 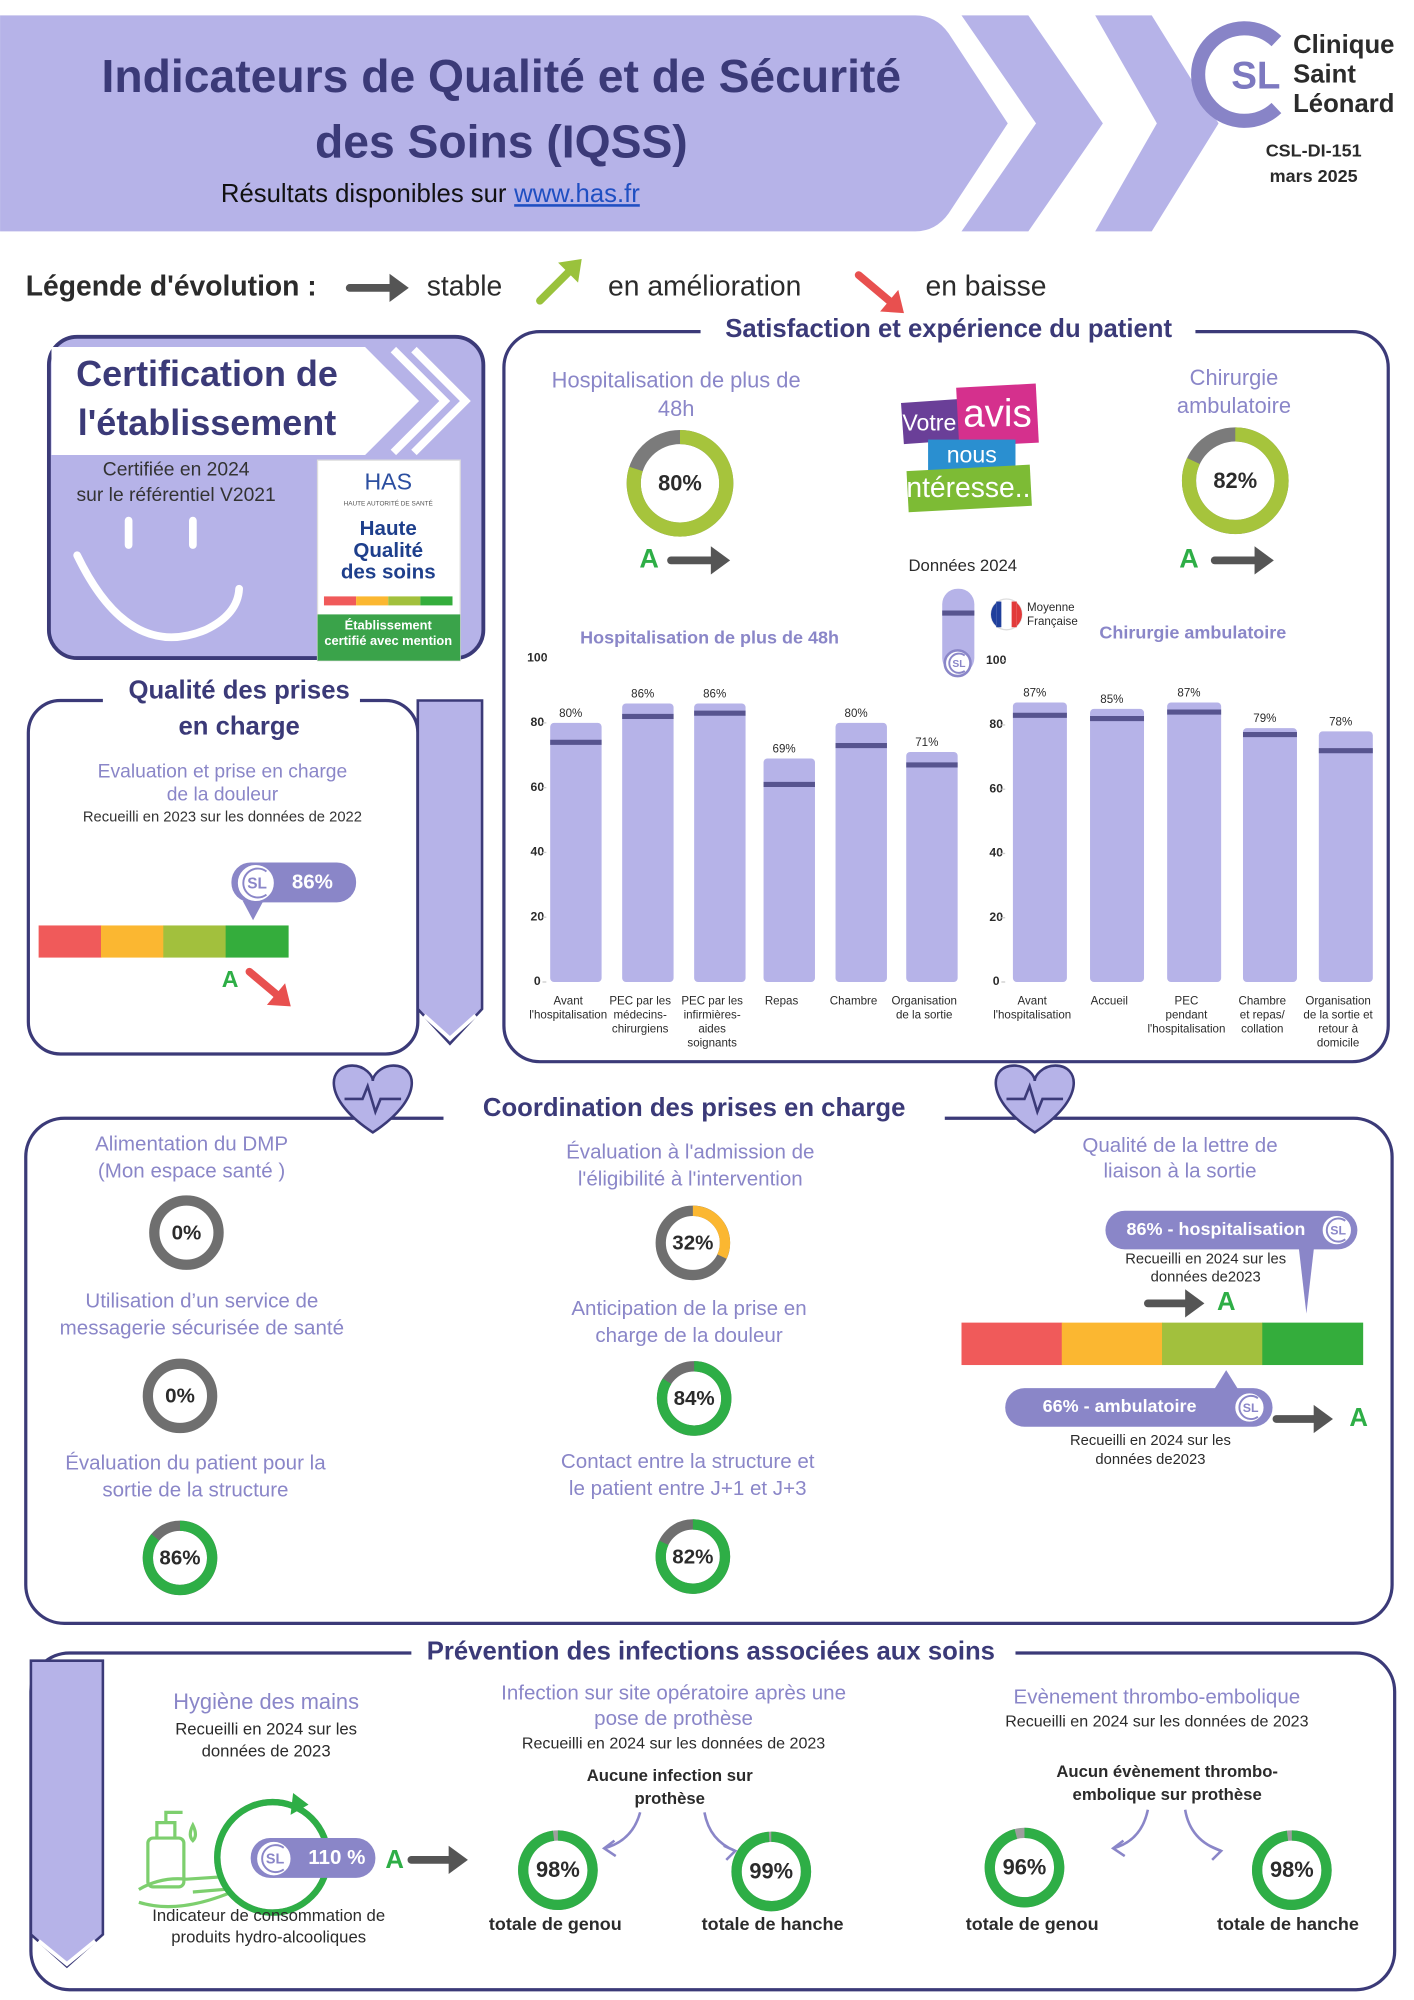 What do you see at coordinates (1111, 700) in the screenshot?
I see `value-label: 85%` at bounding box center [1111, 700].